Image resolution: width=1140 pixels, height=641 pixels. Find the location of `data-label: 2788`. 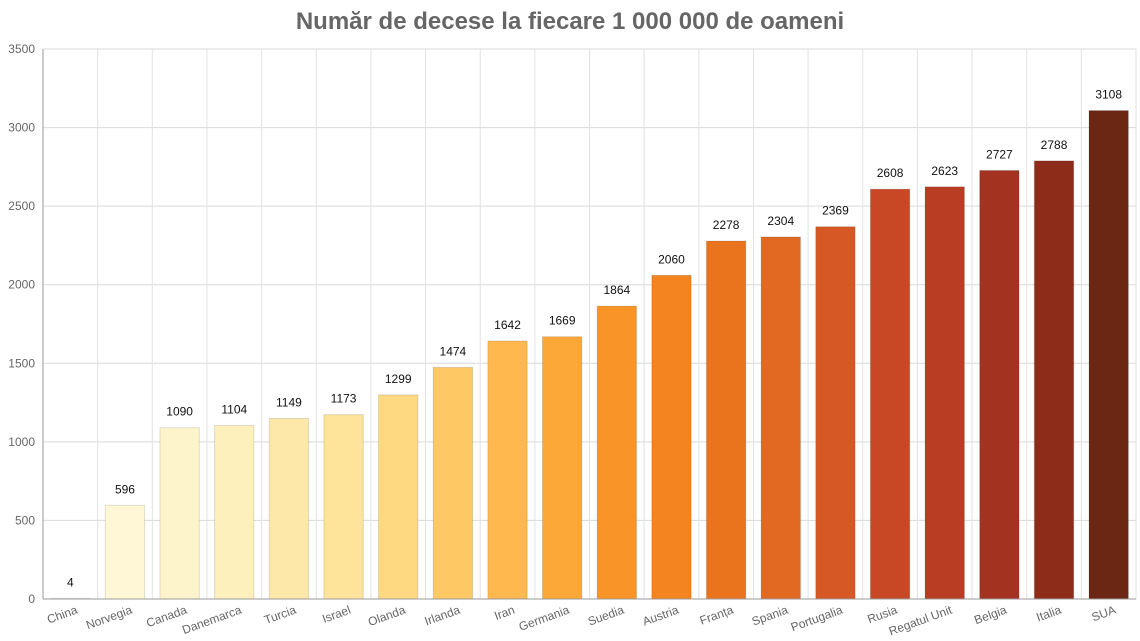

data-label: 2788 is located at coordinates (1054, 145).